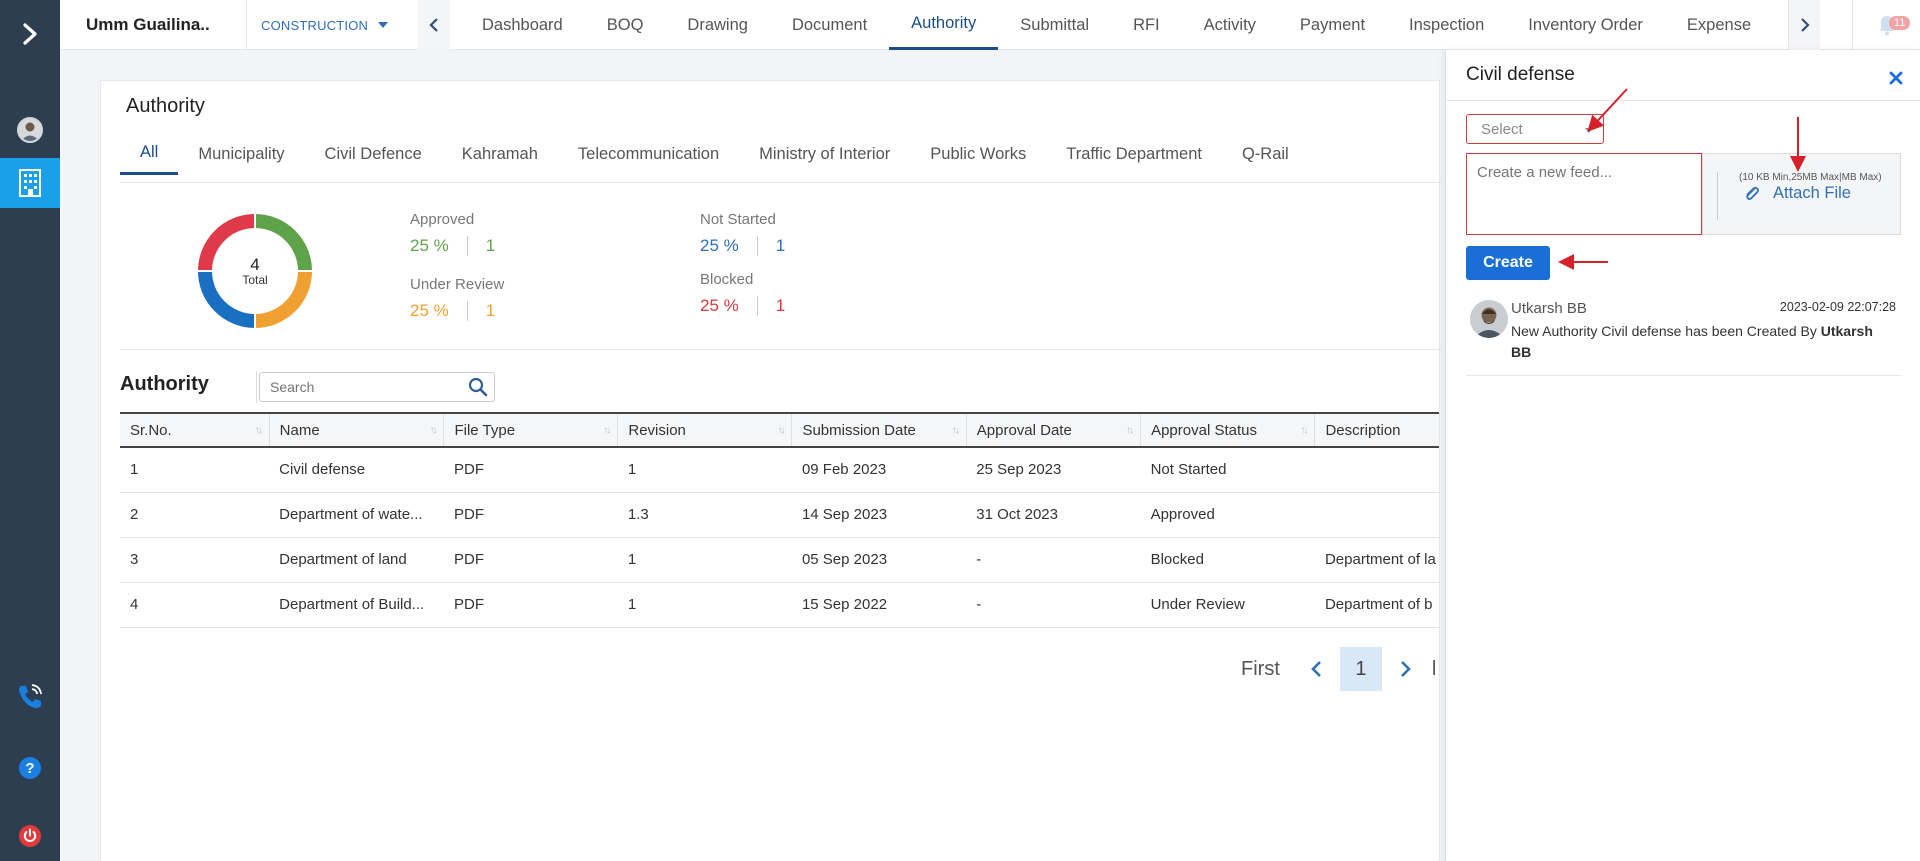  What do you see at coordinates (195, 470) in the screenshot?
I see `cell-sr-no: 1` at bounding box center [195, 470].